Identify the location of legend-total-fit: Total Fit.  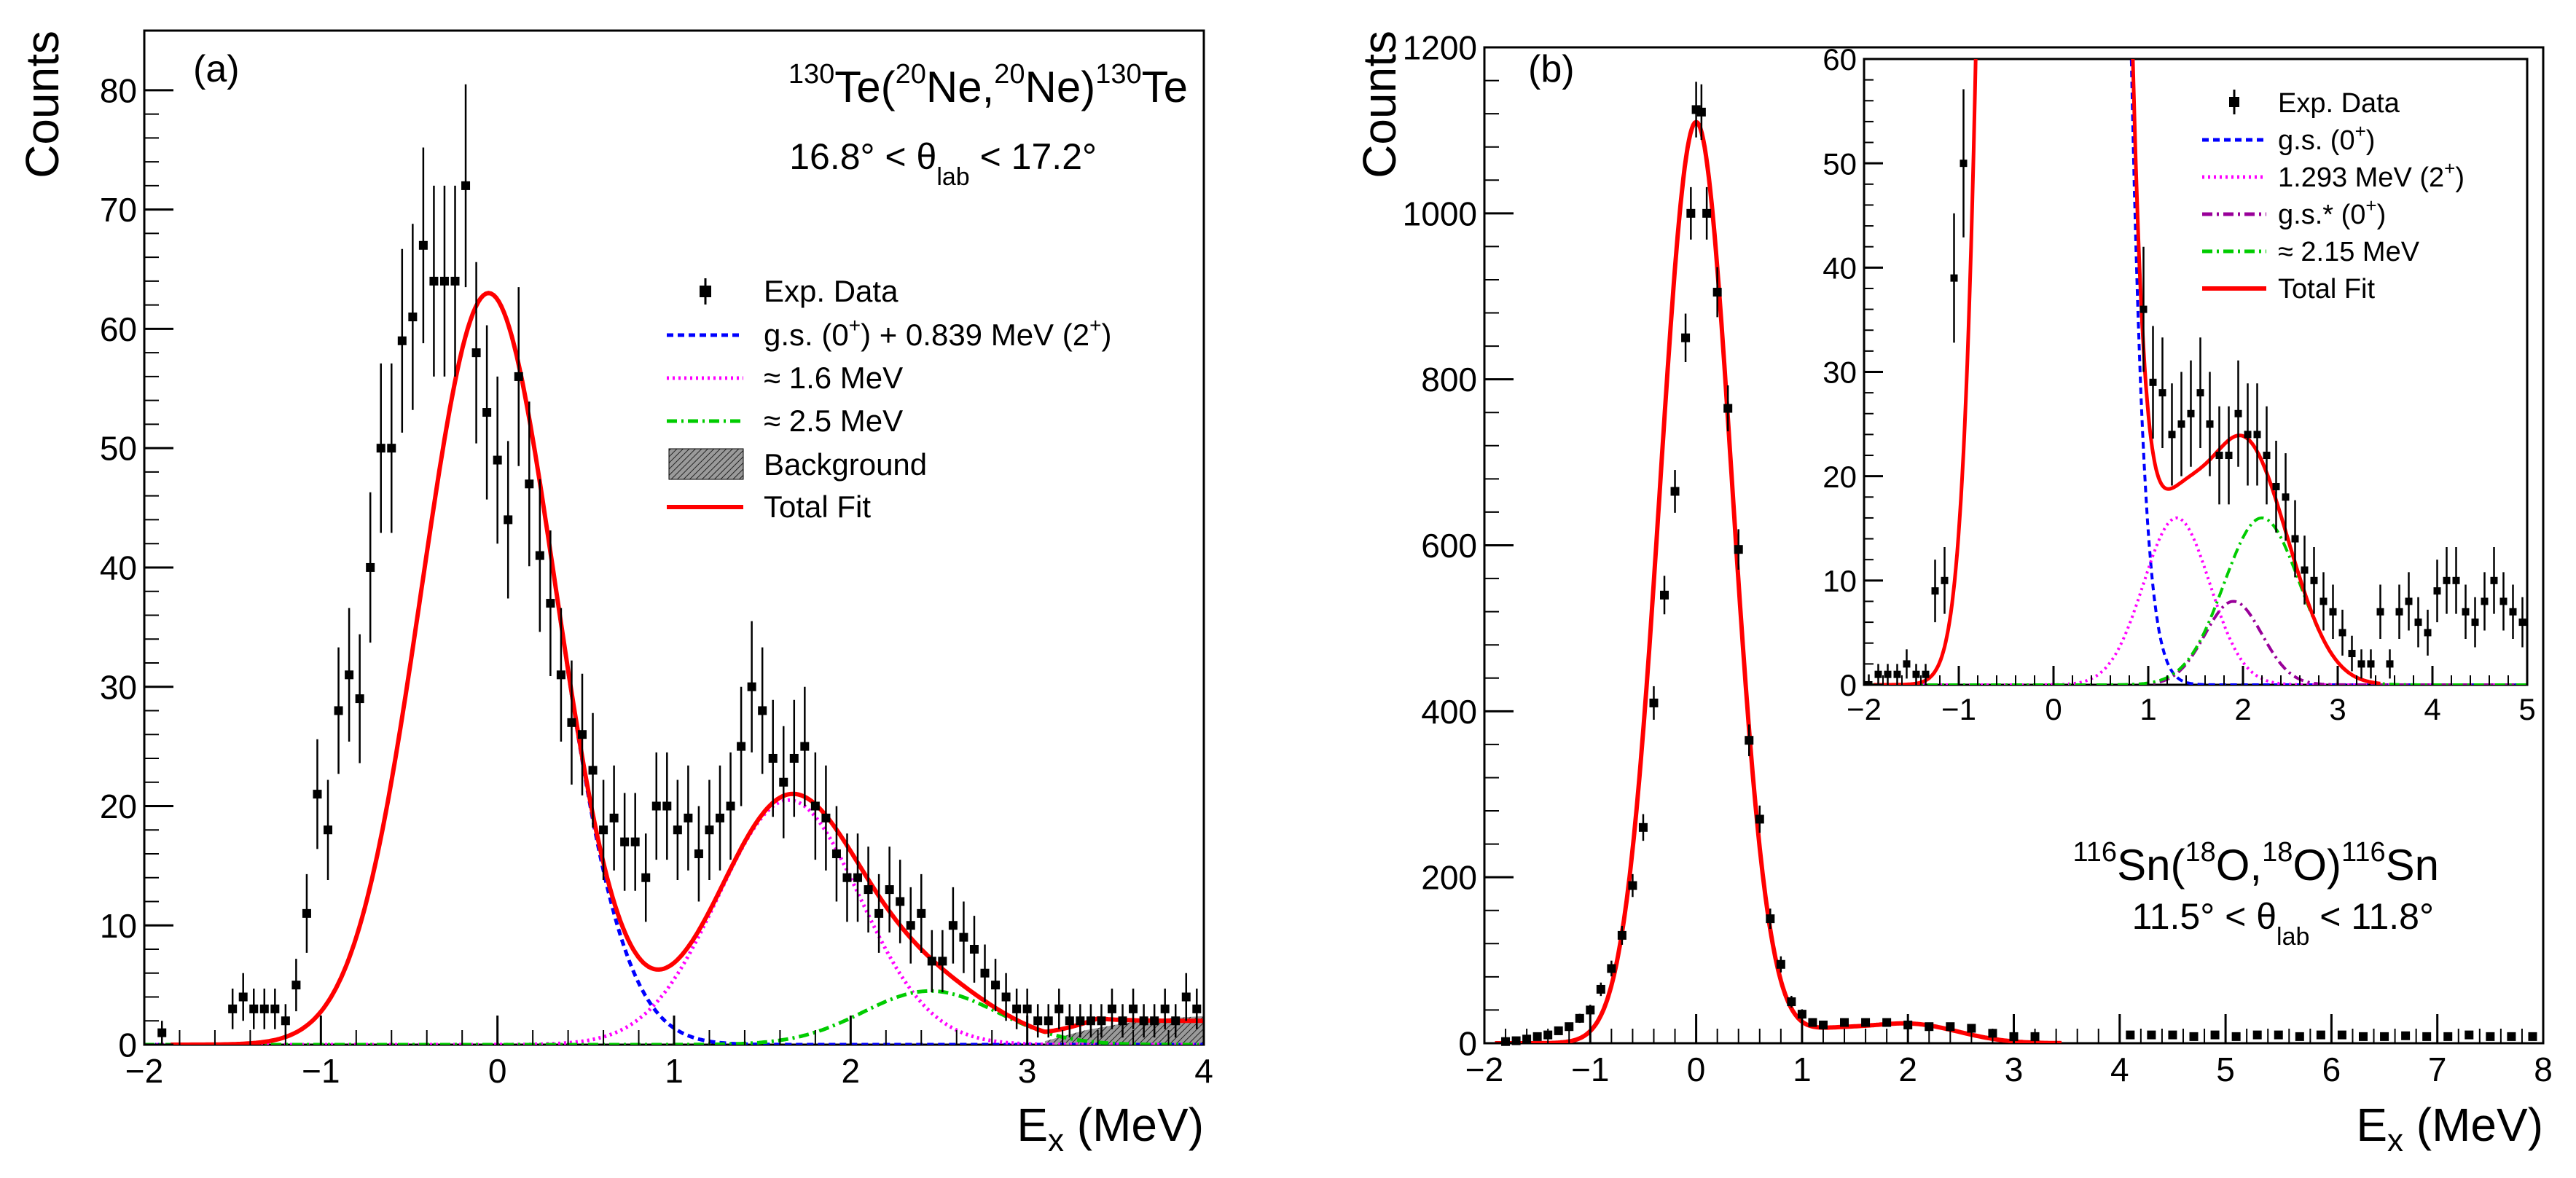
(769, 507).